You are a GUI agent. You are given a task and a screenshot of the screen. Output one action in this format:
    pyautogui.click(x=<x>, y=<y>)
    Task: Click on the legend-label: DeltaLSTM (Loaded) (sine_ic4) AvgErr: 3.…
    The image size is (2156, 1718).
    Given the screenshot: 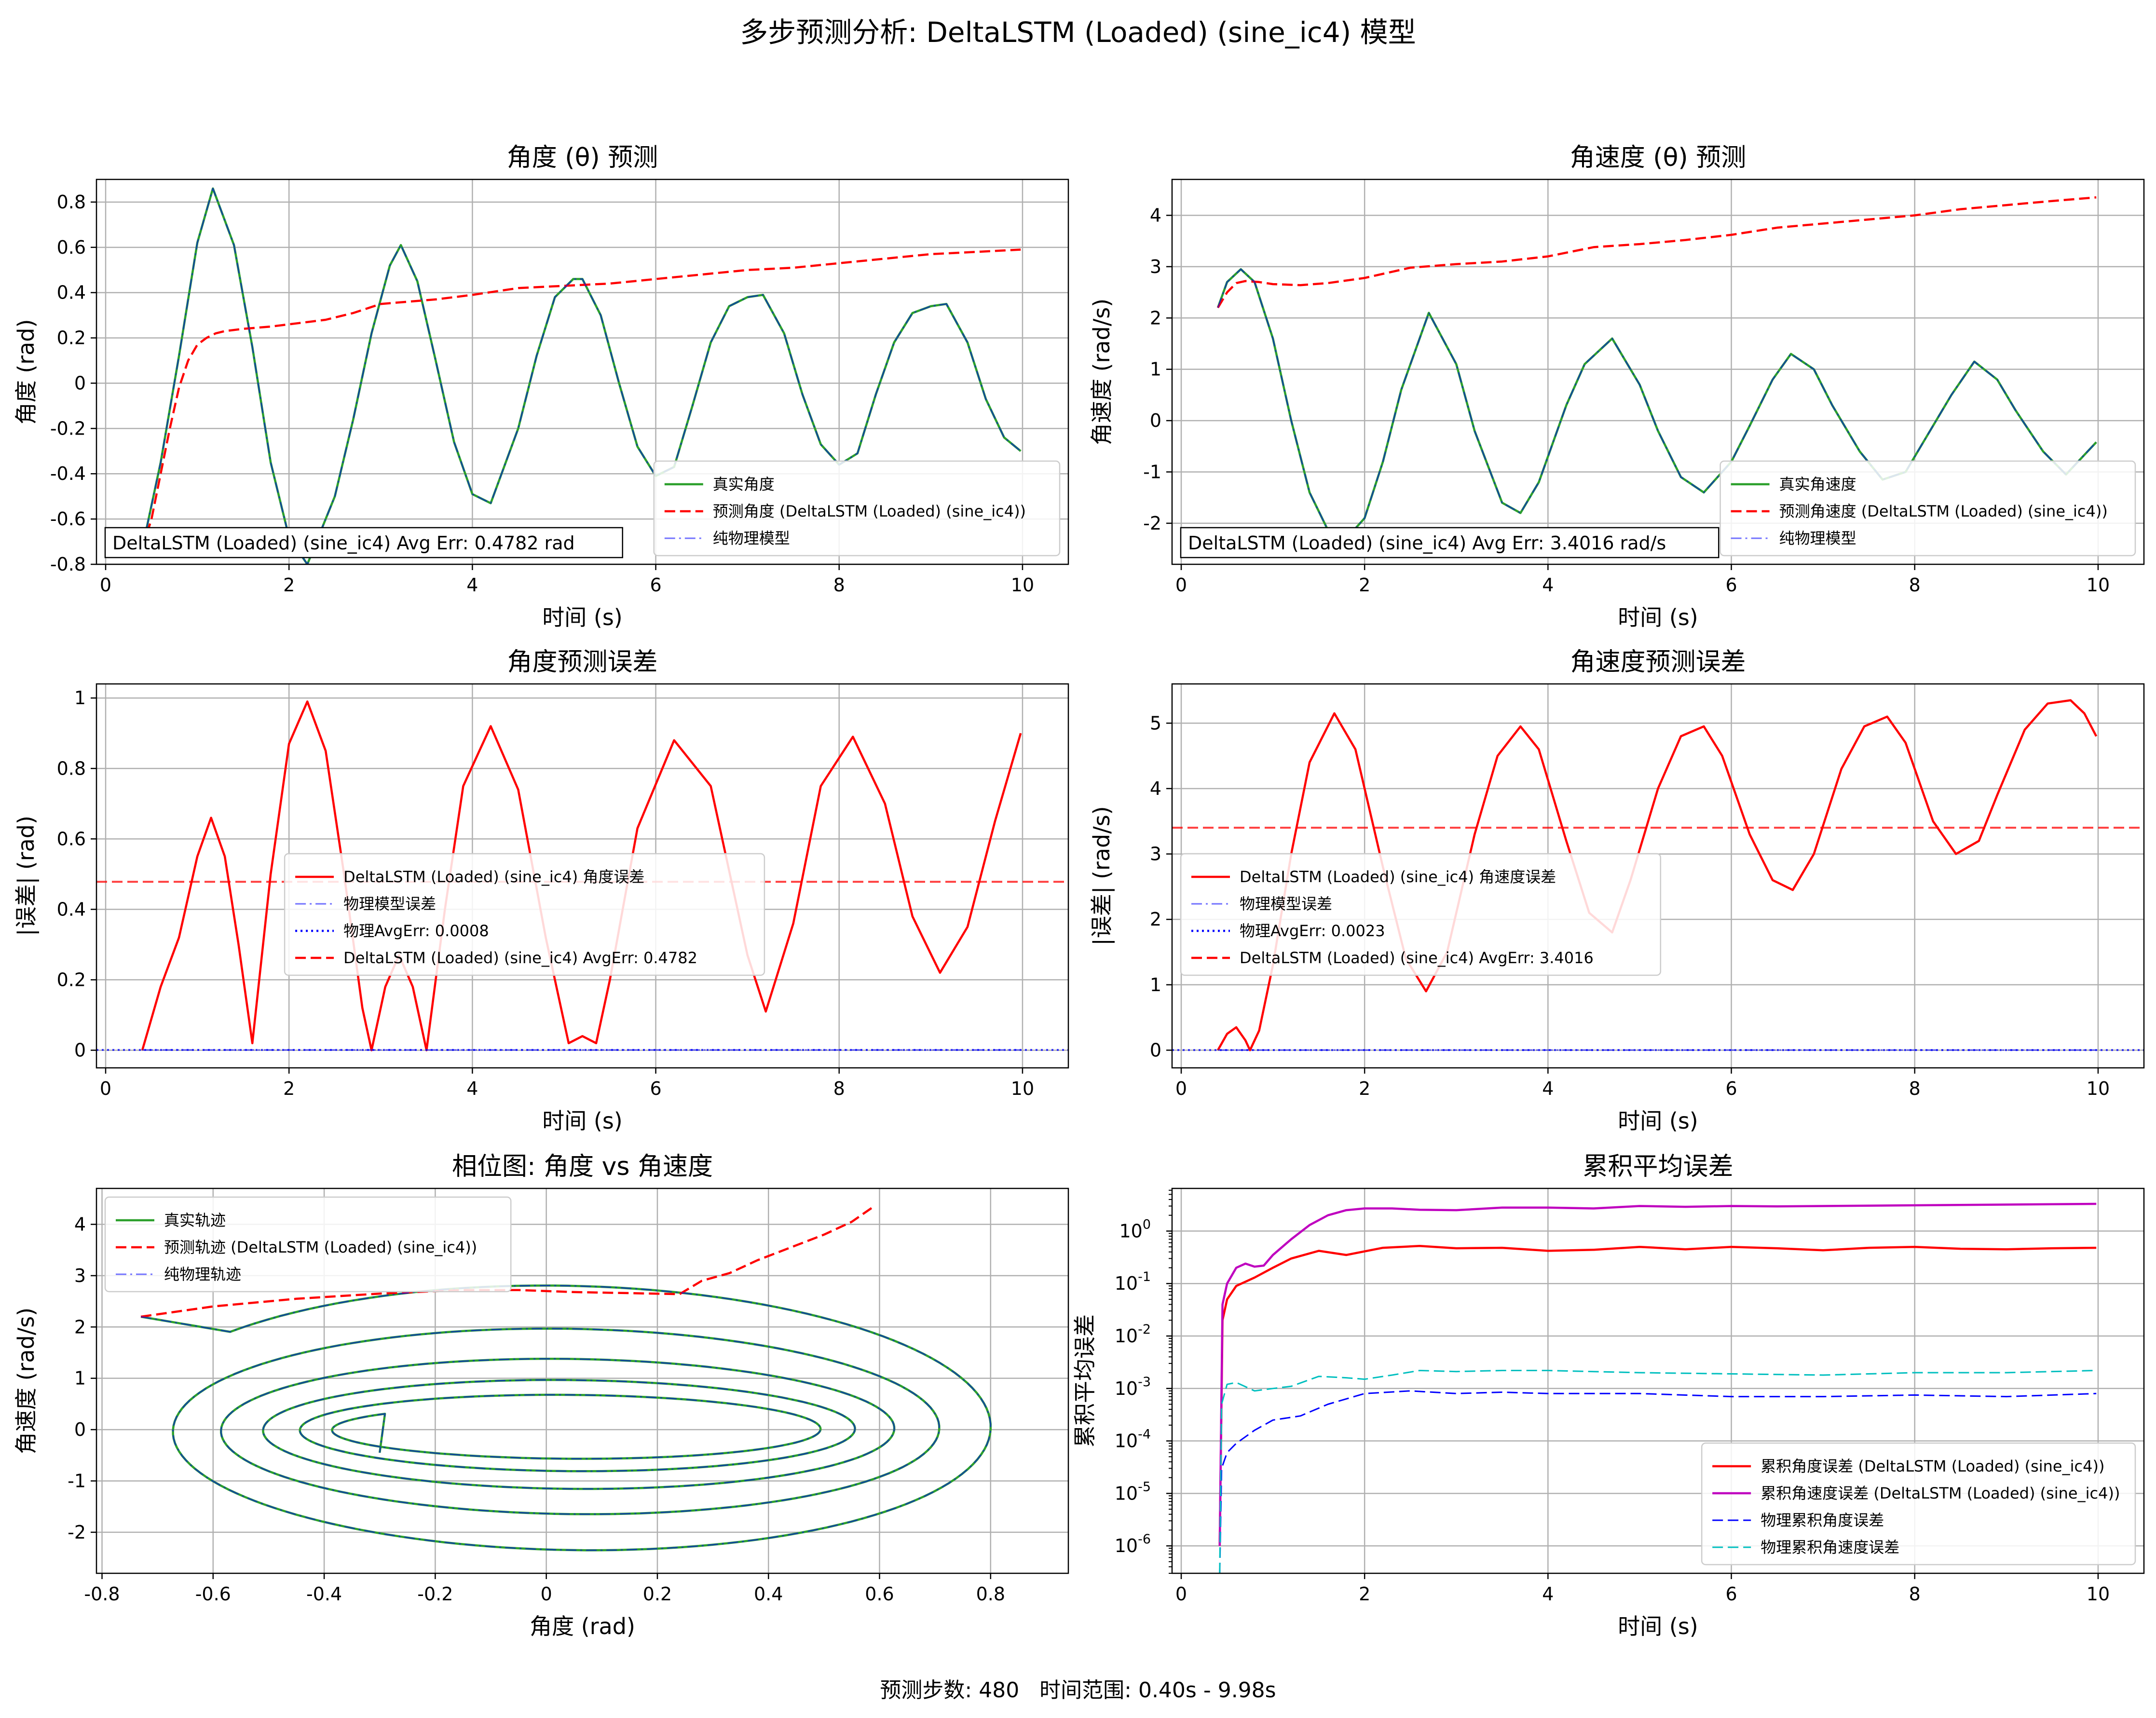 What is the action you would take?
    pyautogui.click(x=1417, y=958)
    